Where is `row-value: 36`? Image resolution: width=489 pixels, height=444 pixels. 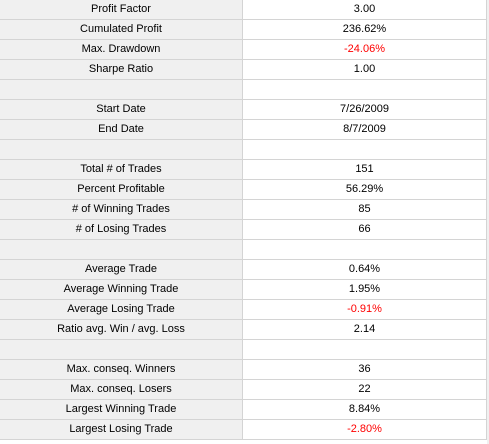 row-value: 36 is located at coordinates (365, 369).